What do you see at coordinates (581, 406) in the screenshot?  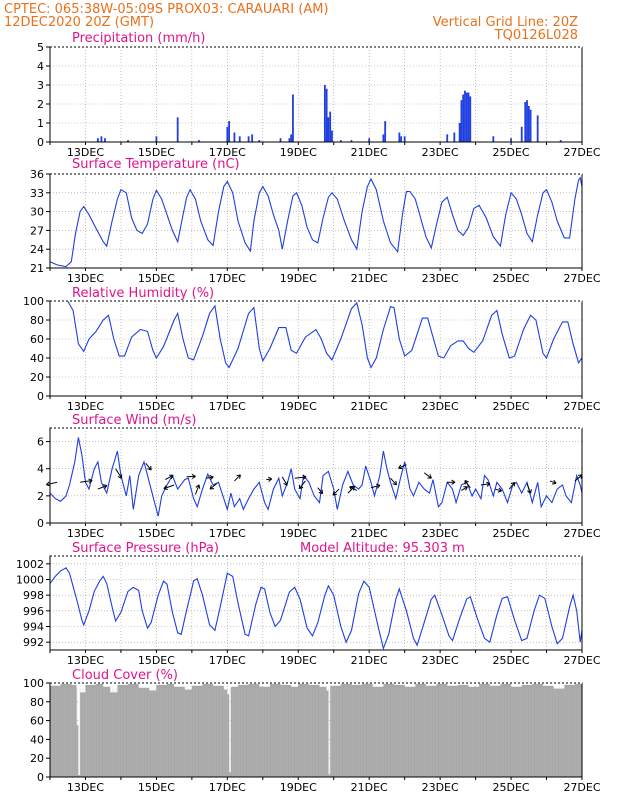 I see `rh-xtick-label: 27DEC` at bounding box center [581, 406].